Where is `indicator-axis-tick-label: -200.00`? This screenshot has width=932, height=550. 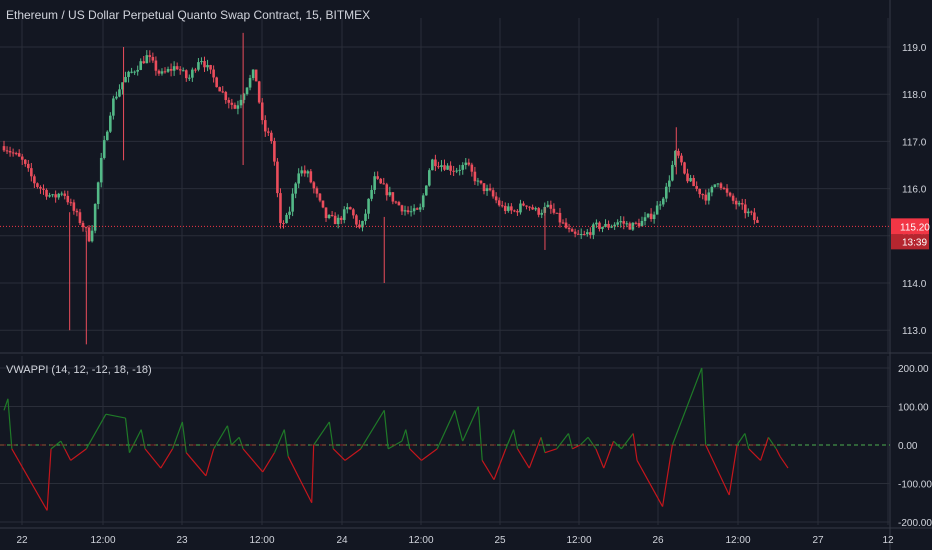 indicator-axis-tick-label: -200.00 is located at coordinates (915, 523).